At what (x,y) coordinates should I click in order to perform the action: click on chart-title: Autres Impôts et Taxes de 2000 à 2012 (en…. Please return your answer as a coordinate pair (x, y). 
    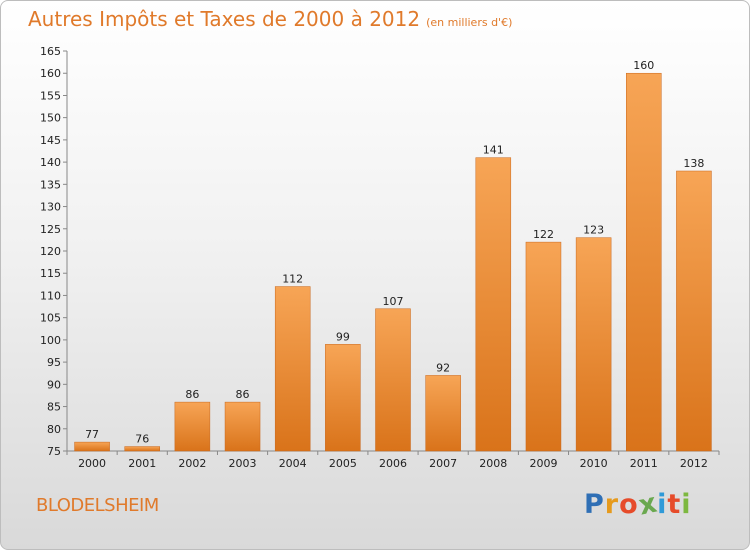
    Looking at the image, I should click on (270, 19).